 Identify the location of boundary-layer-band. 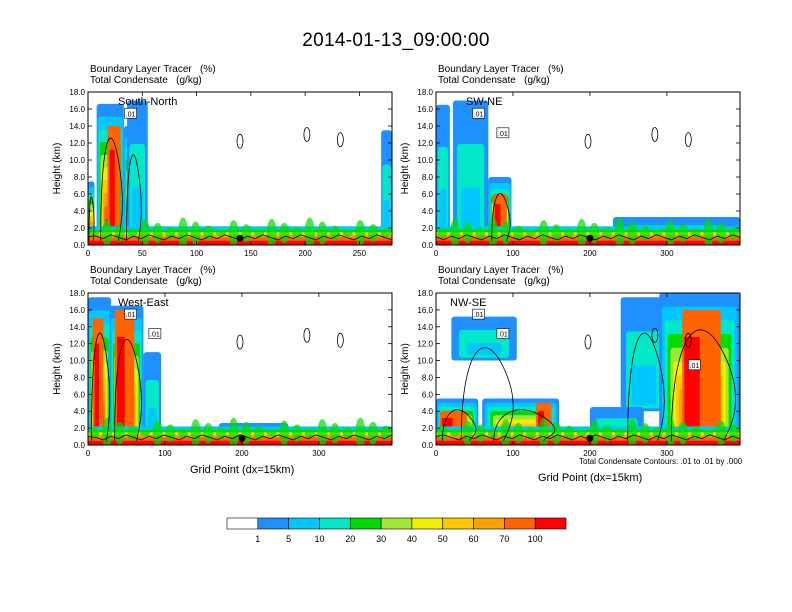
(588, 242).